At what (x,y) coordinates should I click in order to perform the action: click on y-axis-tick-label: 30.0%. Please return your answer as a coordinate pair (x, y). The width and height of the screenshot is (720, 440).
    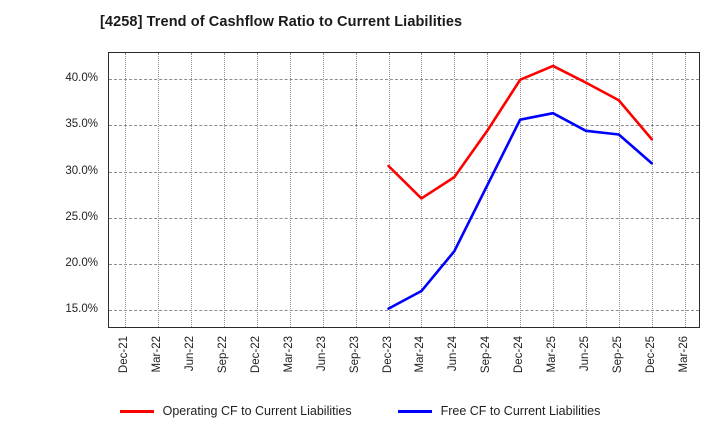
    Looking at the image, I should click on (81, 170).